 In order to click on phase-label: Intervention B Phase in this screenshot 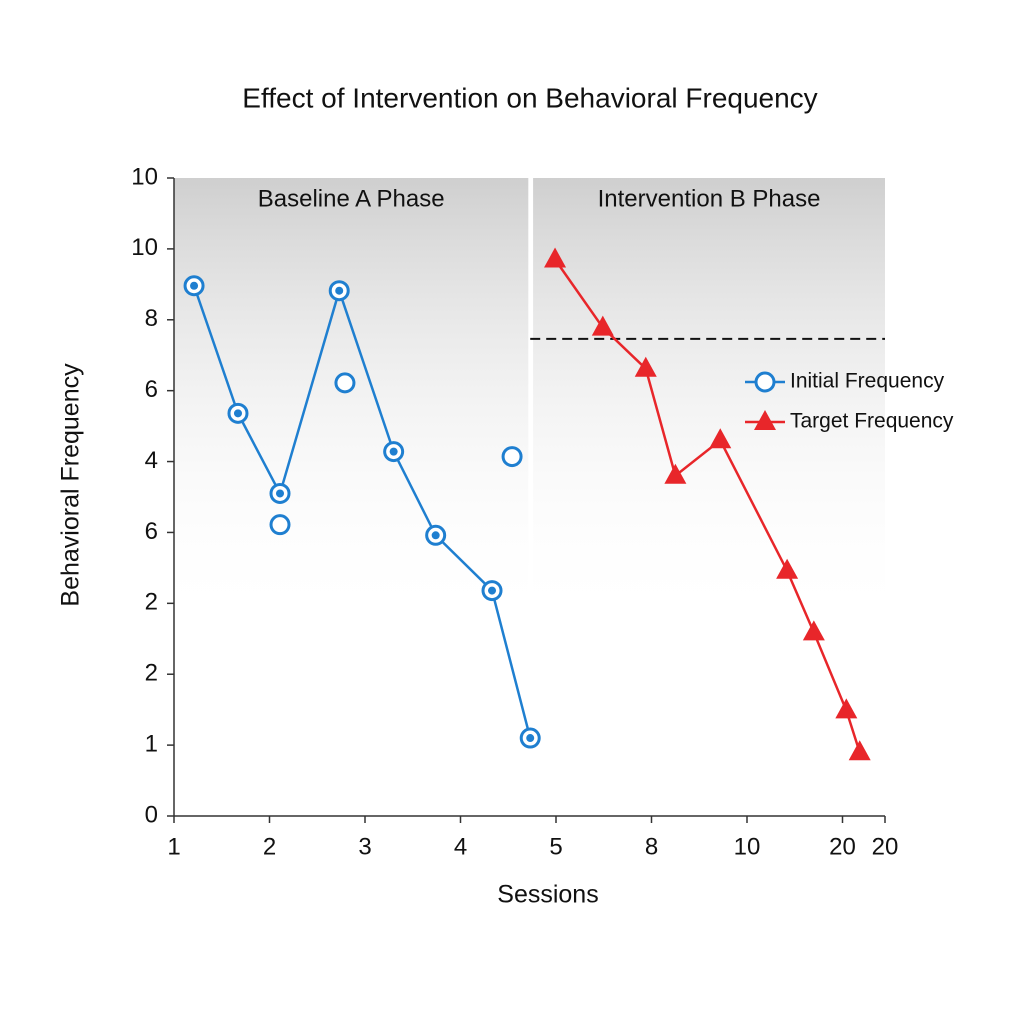, I will do `click(709, 198)`.